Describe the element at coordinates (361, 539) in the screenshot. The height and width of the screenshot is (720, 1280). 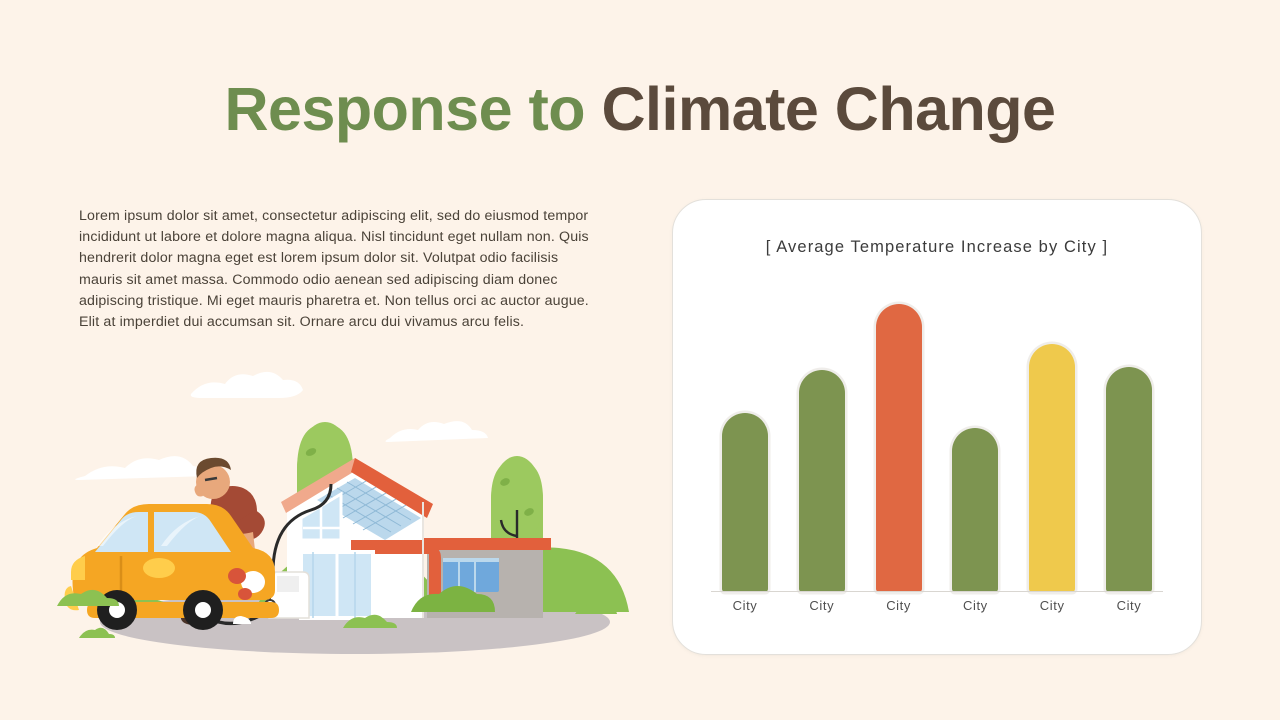
I see `house` at that location.